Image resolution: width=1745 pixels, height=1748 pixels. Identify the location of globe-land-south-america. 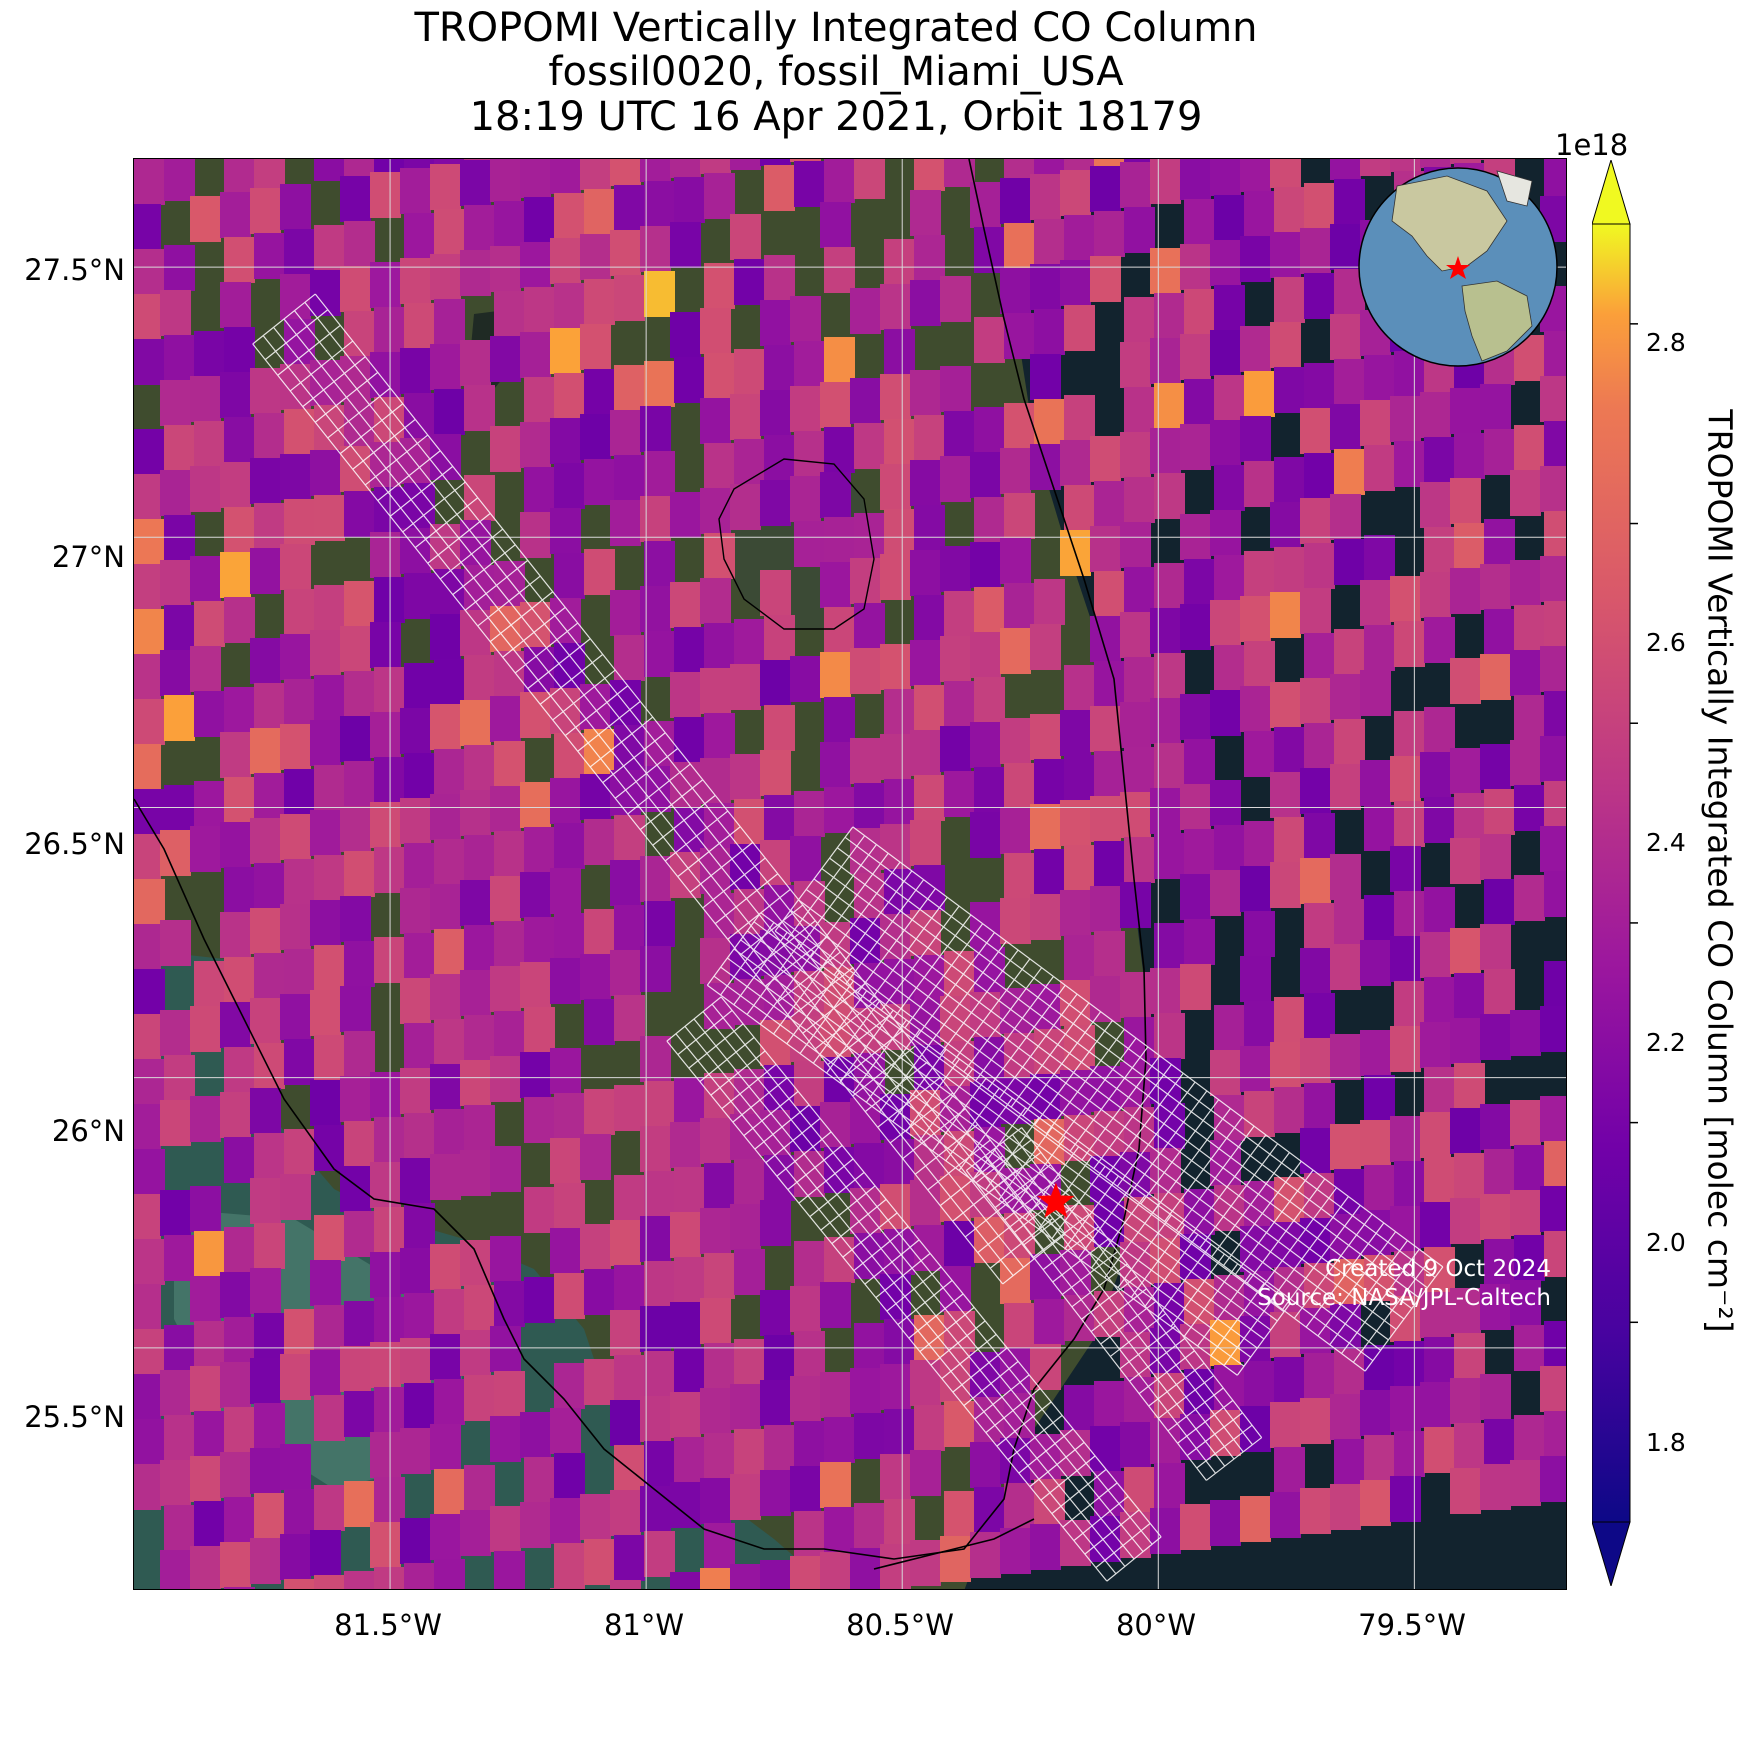
(1497, 321).